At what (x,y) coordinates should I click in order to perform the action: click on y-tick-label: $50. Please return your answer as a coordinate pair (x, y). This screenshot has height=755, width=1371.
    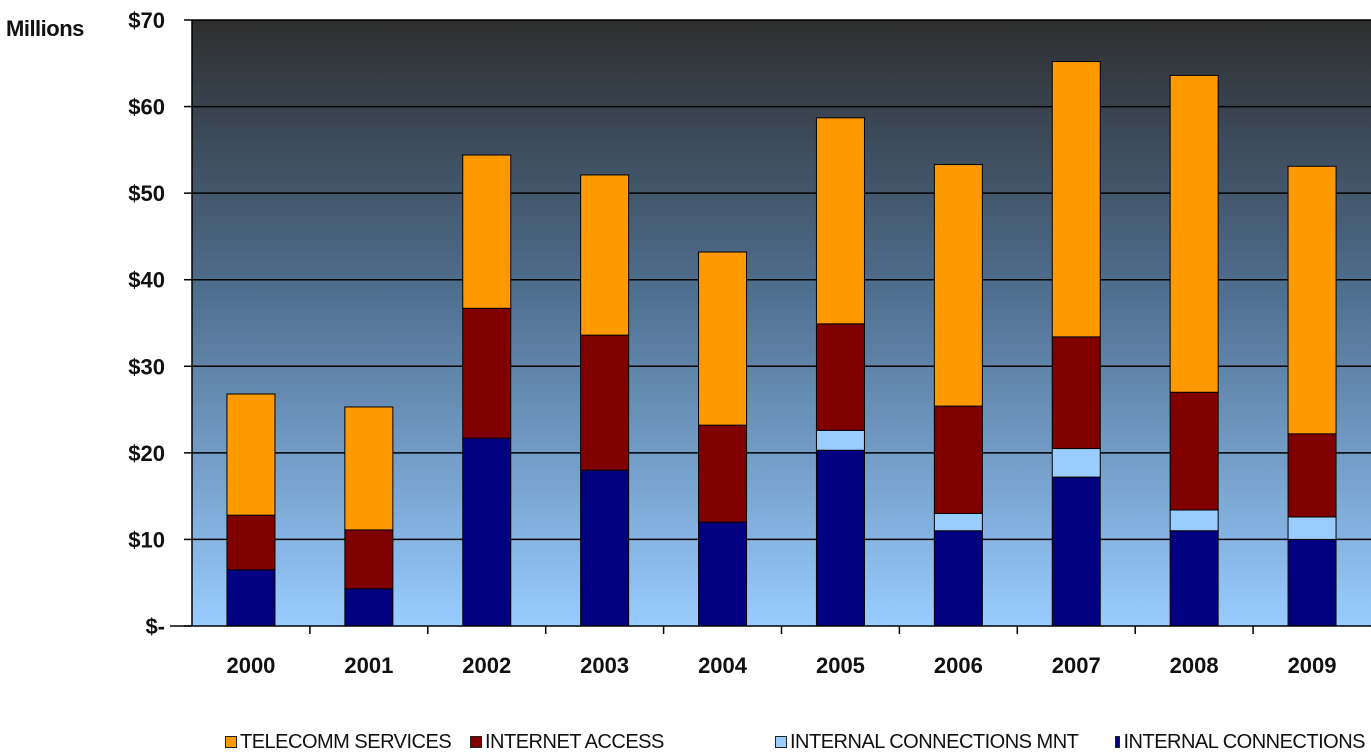
    Looking at the image, I should click on (146, 193).